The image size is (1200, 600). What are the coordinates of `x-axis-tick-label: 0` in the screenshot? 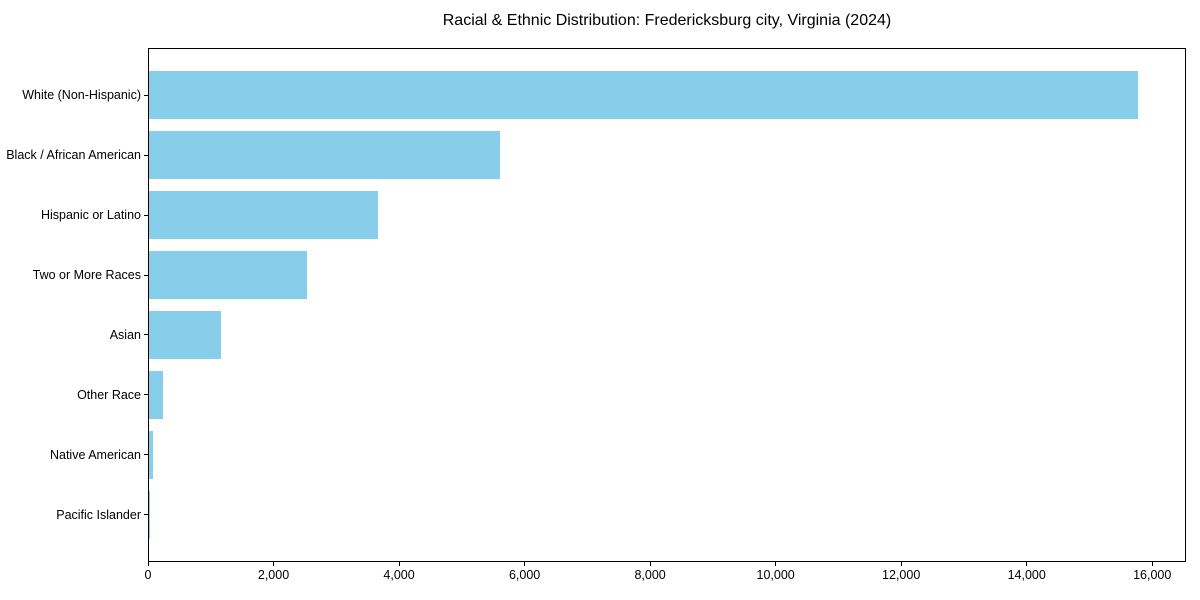 It's located at (148, 575).